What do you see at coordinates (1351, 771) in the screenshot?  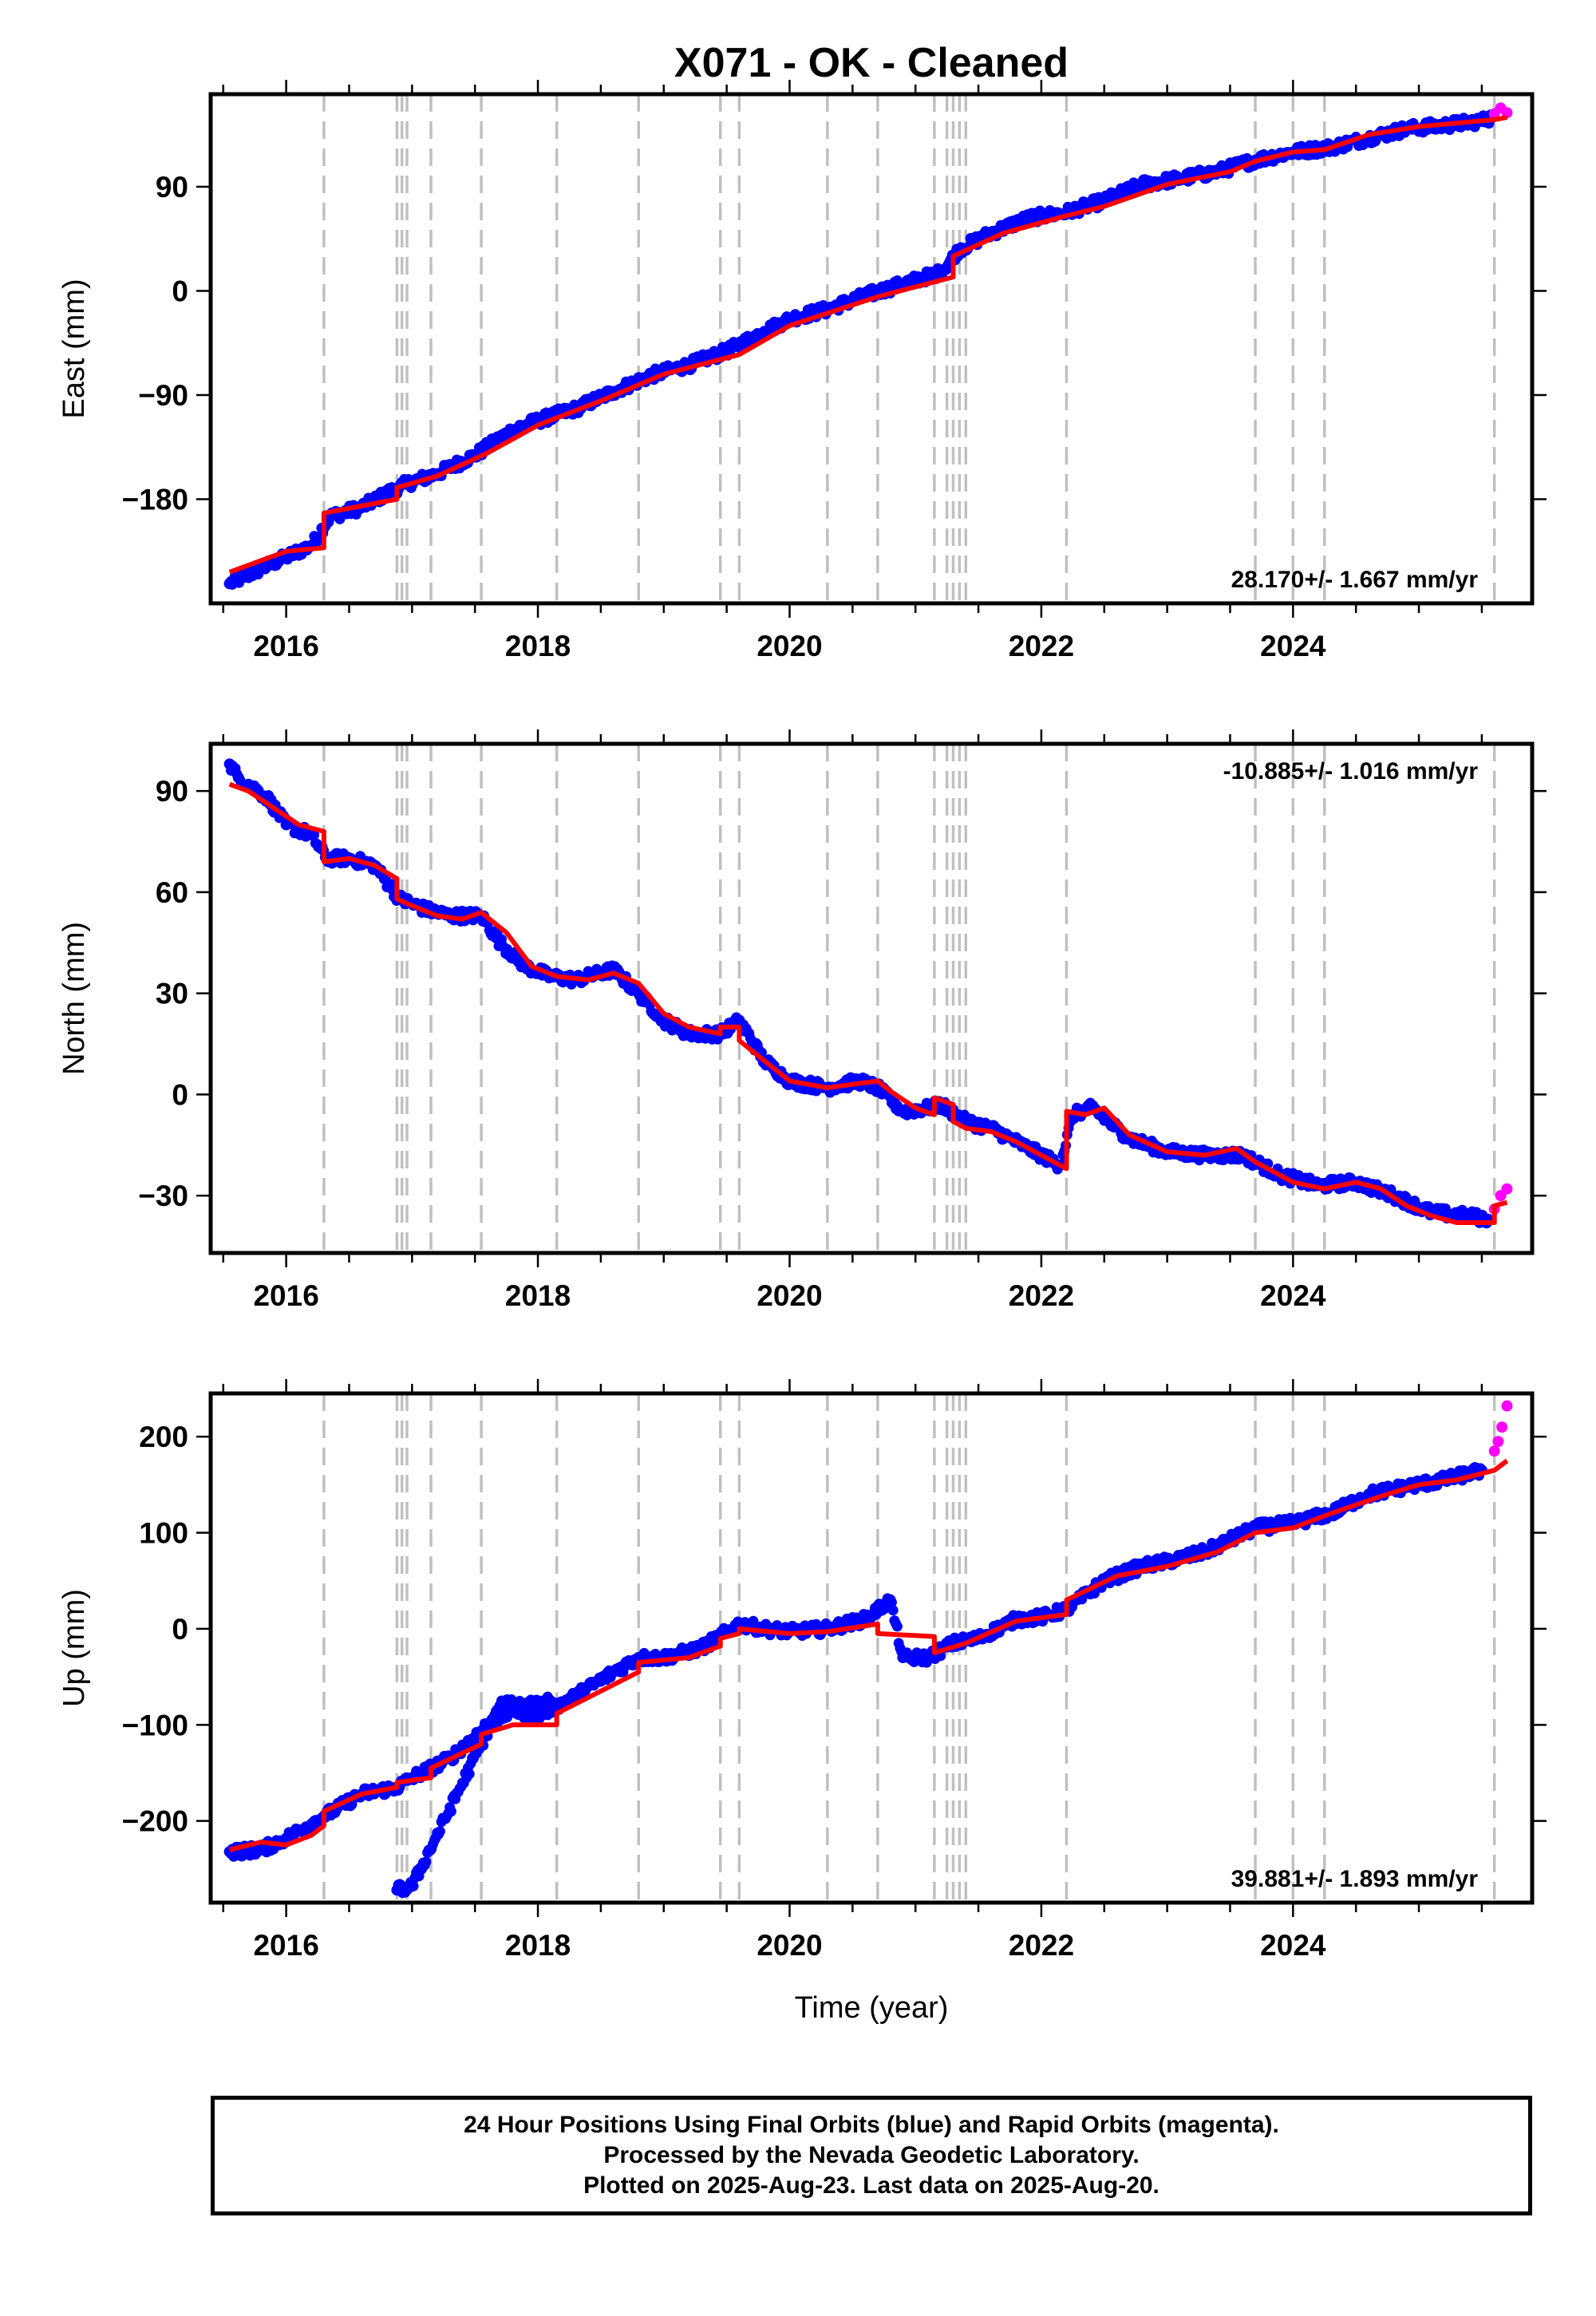 I see `north-rate-label: -10.885+/- 1.016 mm/yr` at bounding box center [1351, 771].